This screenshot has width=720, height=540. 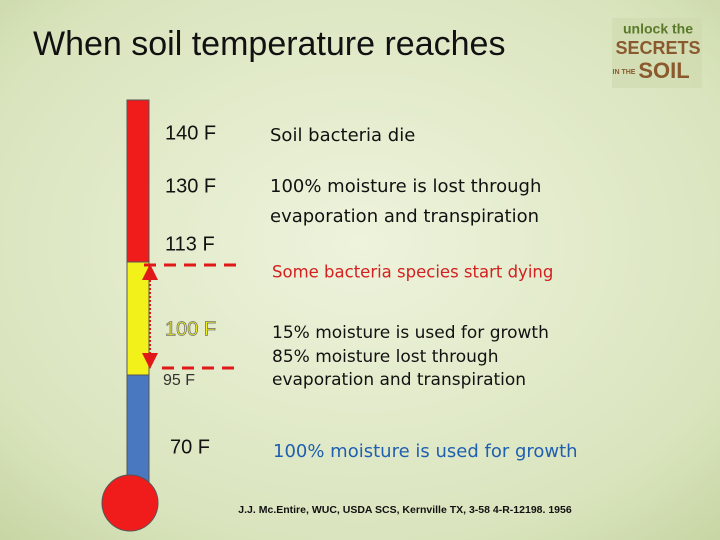 I want to click on temp-label: 130 F, so click(x=190, y=186).